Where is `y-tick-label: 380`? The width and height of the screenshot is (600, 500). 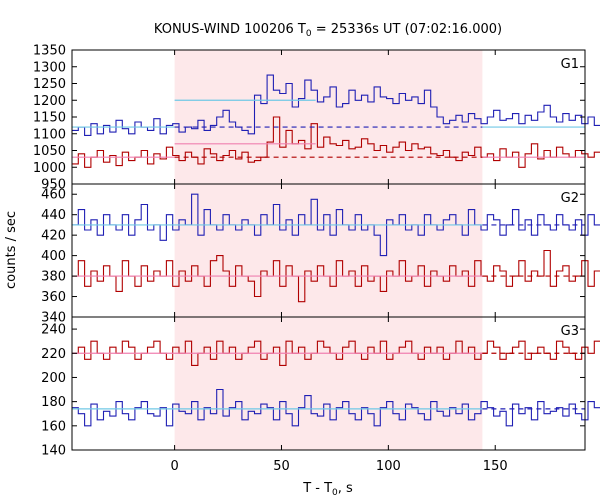
y-tick-label: 380 is located at coordinates (53, 277).